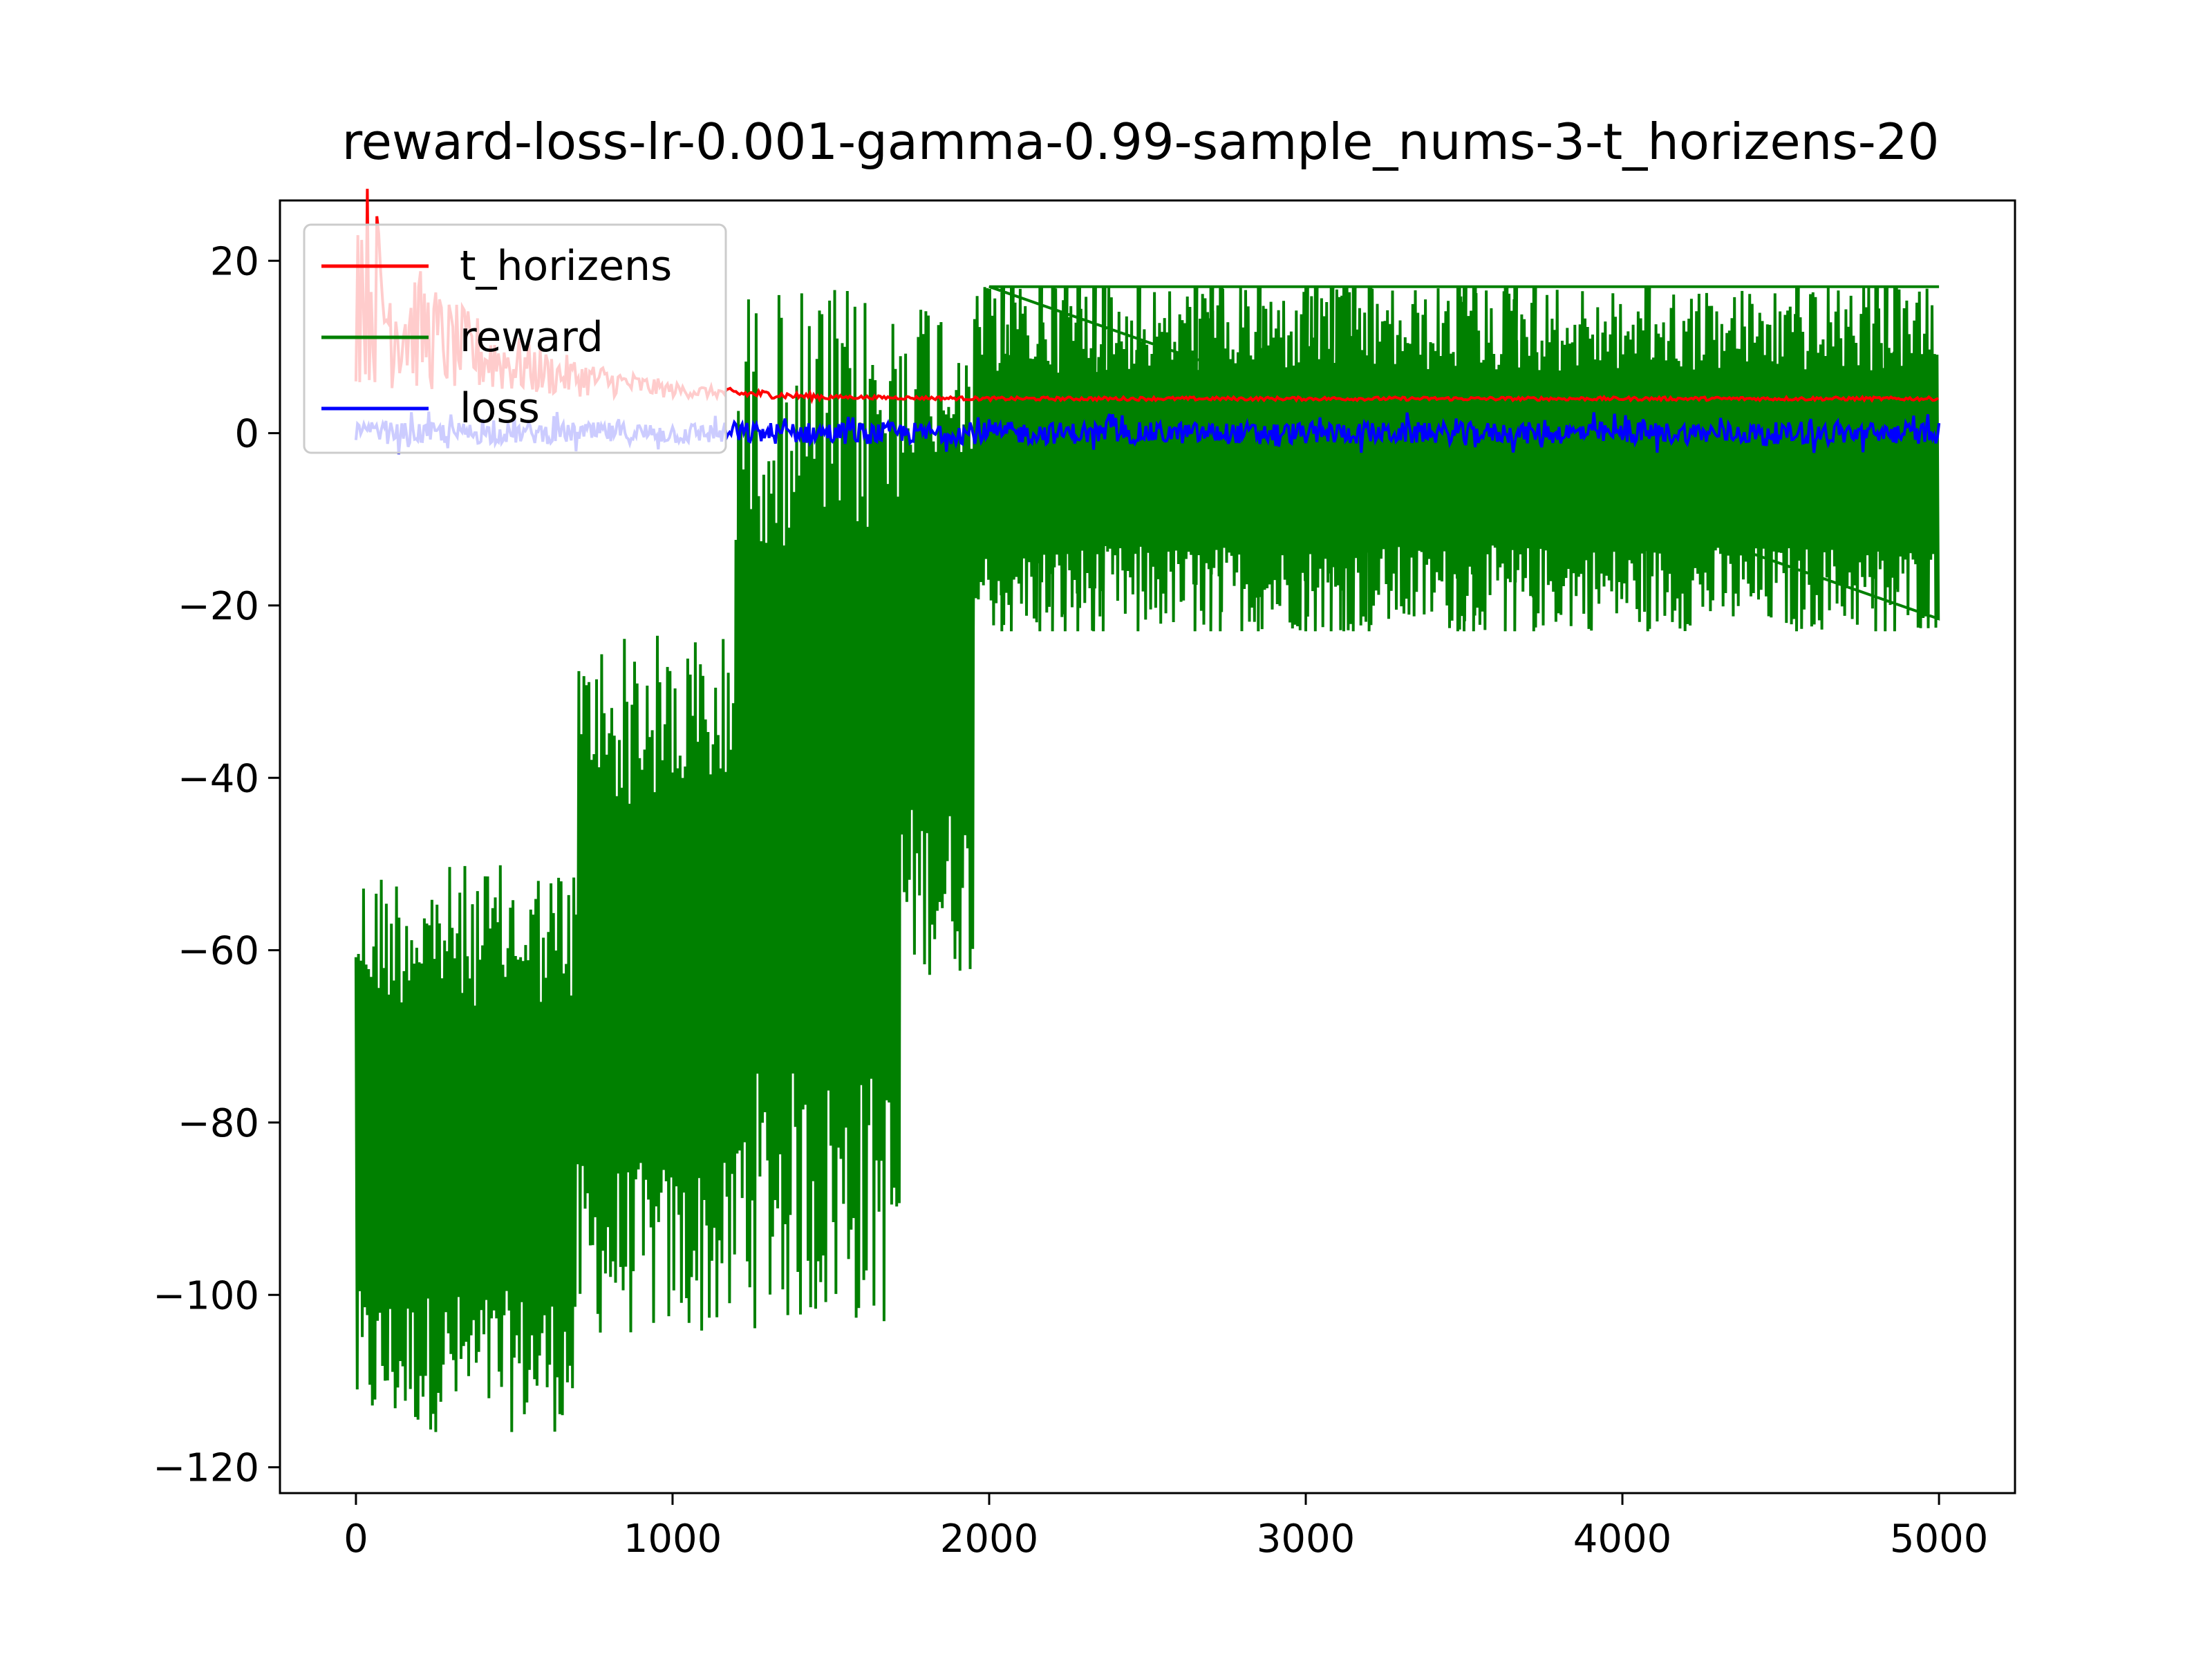  Describe the element at coordinates (673, 1540) in the screenshot. I see `x-tick-label: 1000` at that location.